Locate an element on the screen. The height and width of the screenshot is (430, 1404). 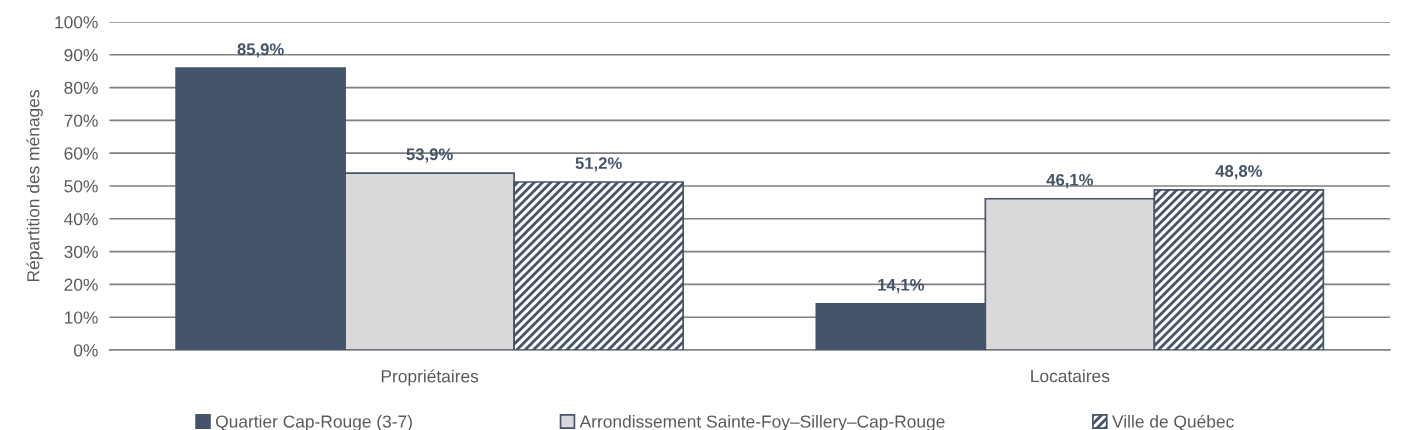
data-label: 48,8% is located at coordinates (1239, 172).